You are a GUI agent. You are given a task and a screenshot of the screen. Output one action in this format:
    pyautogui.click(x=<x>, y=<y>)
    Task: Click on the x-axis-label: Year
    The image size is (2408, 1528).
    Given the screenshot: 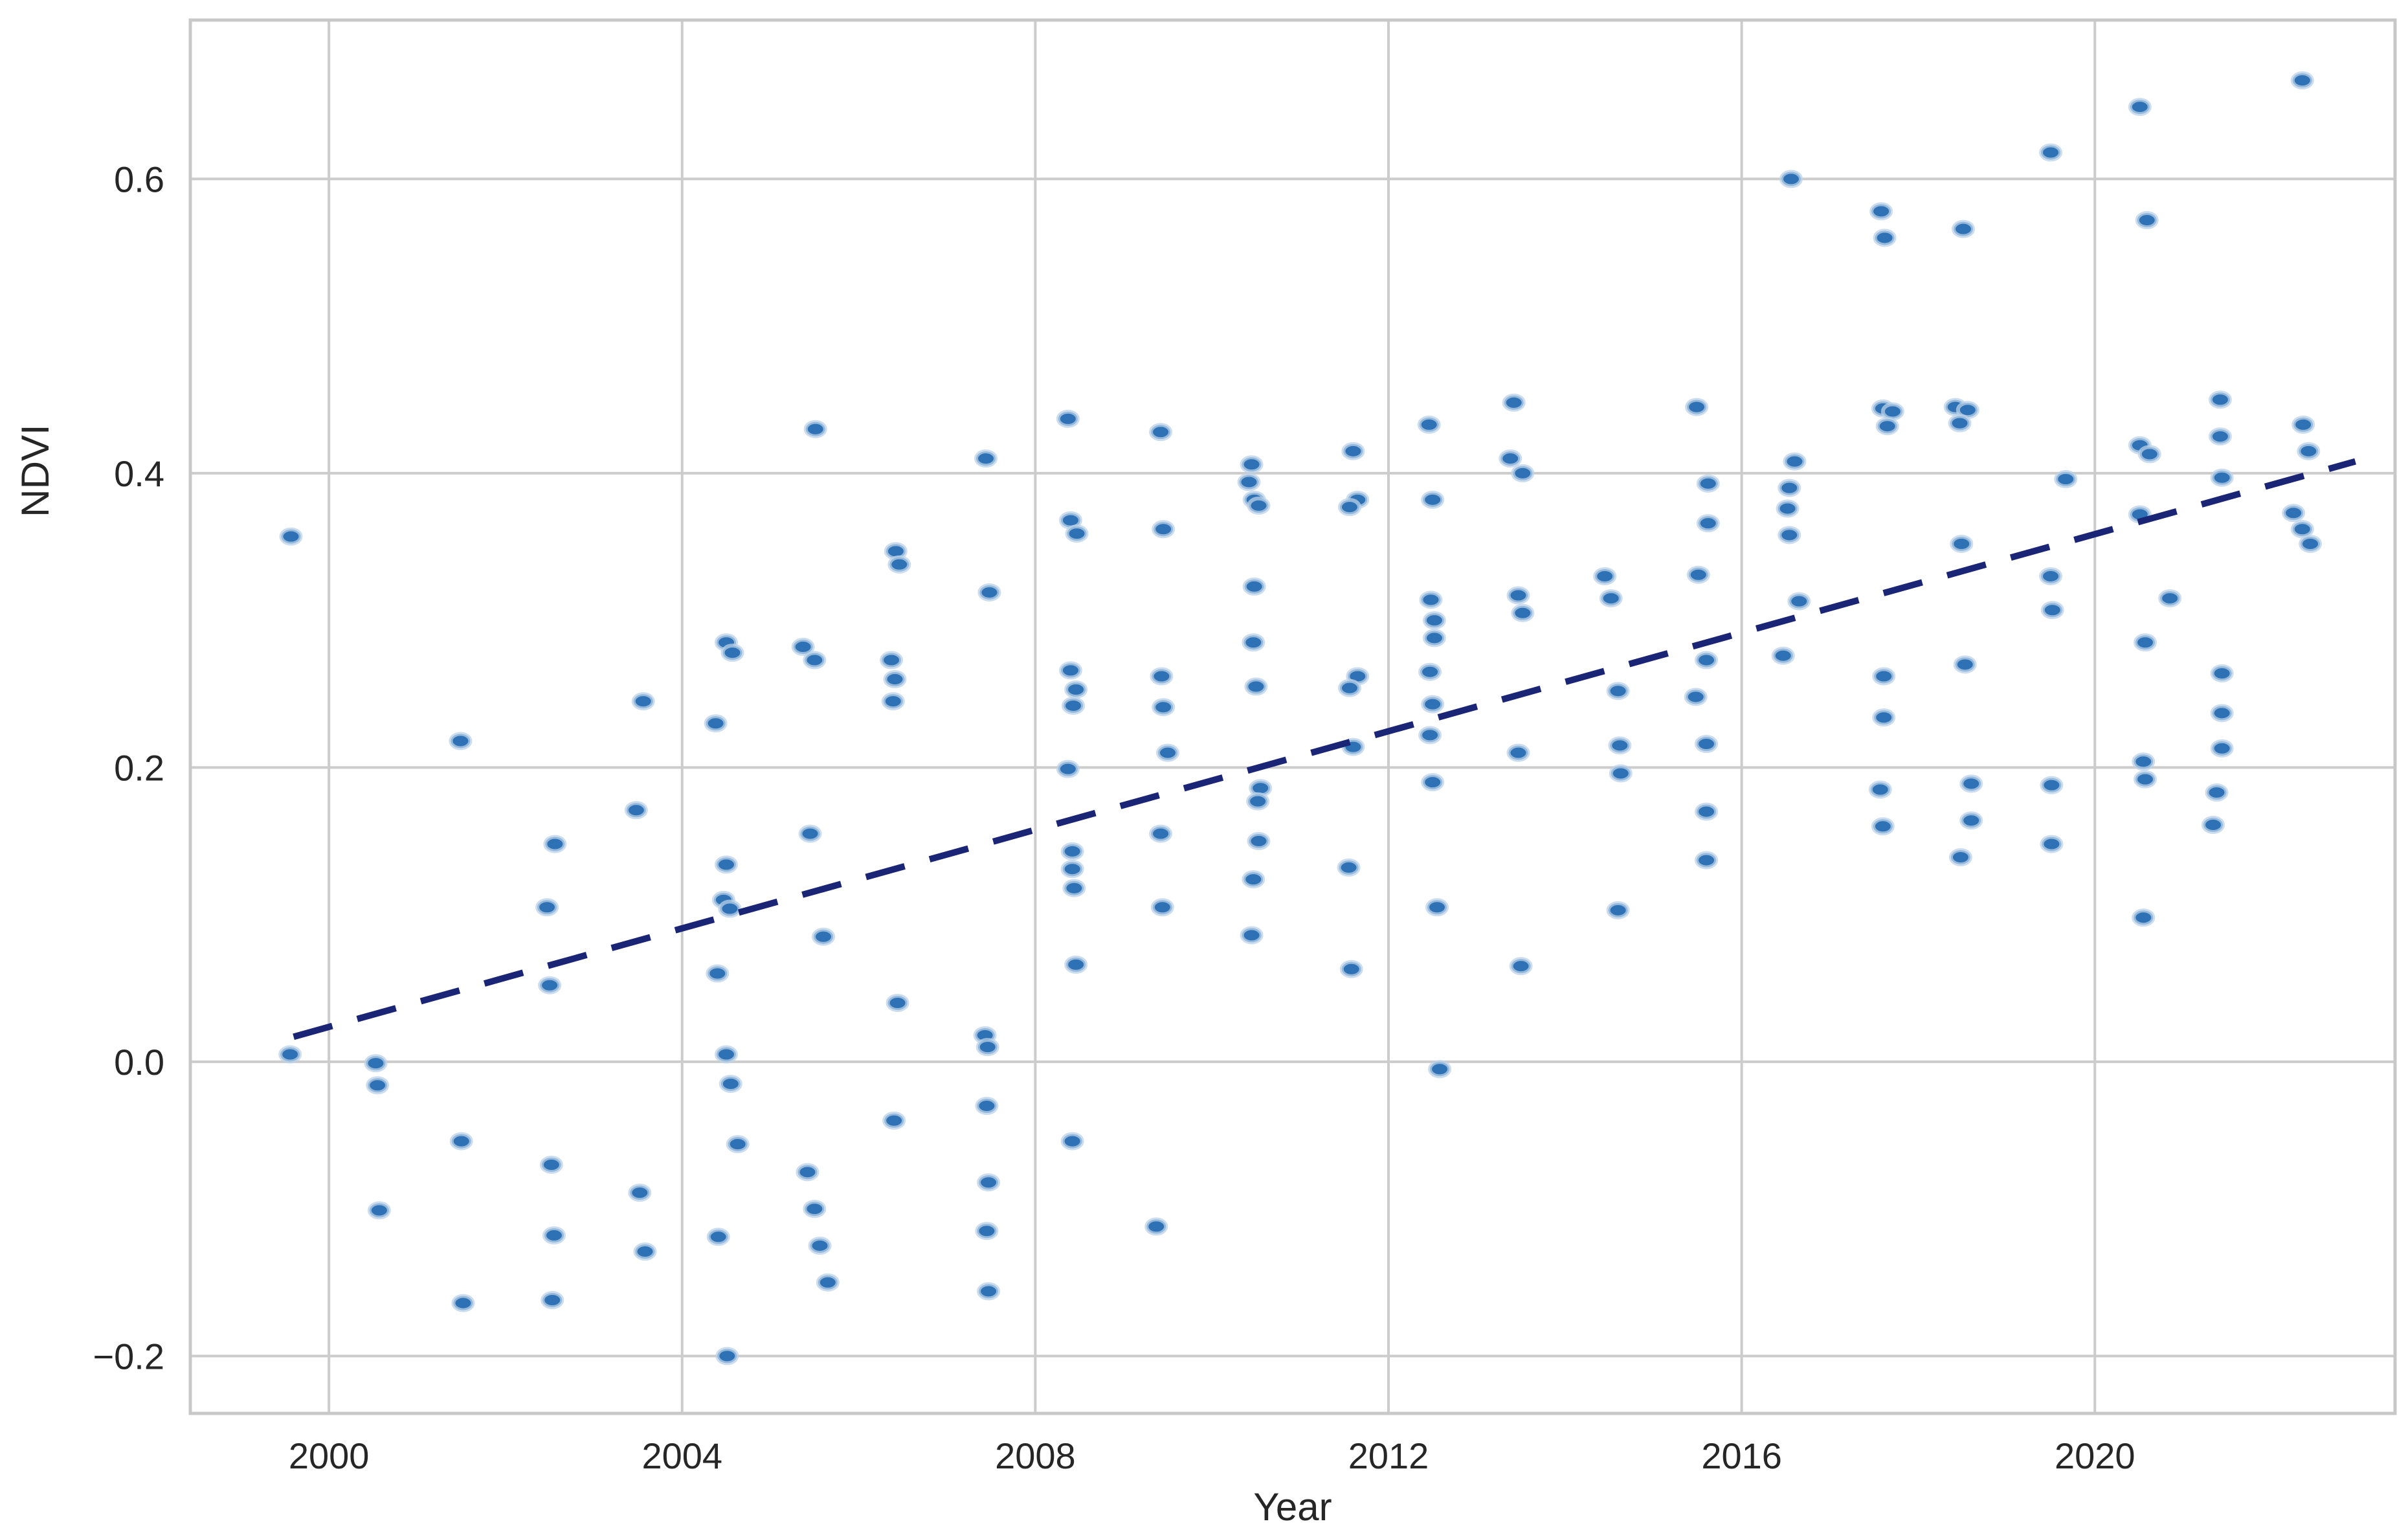 What is the action you would take?
    pyautogui.click(x=1292, y=1506)
    